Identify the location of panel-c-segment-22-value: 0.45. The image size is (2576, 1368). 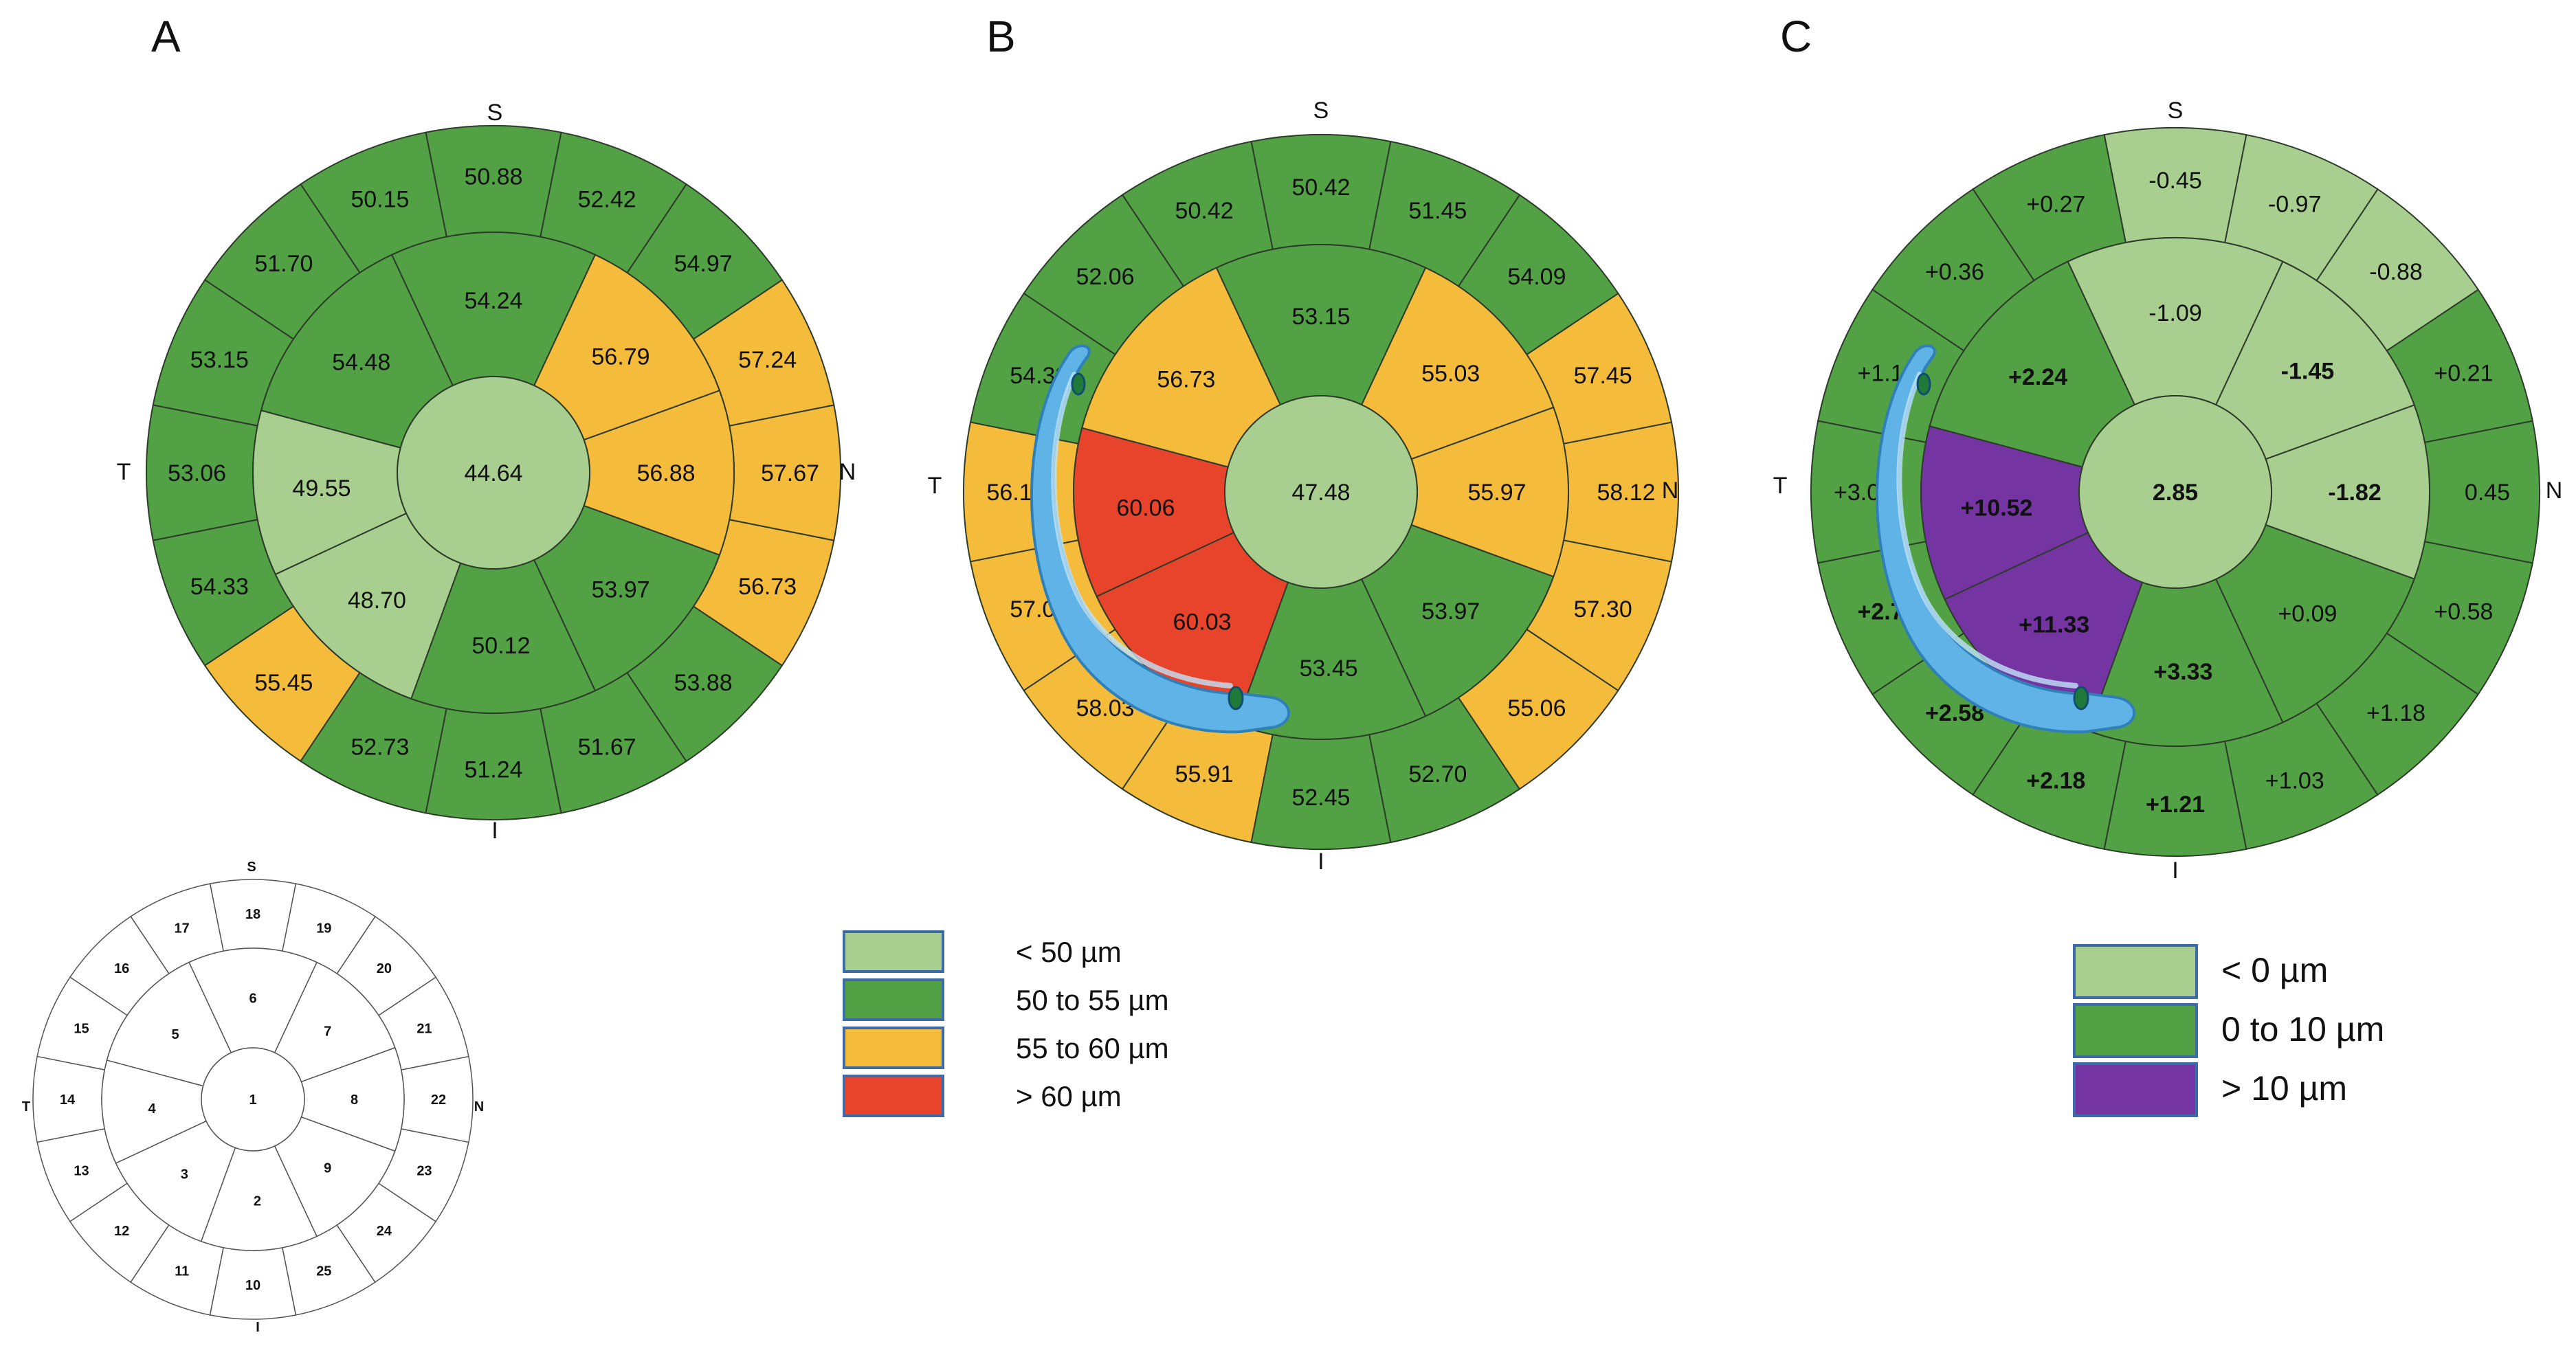
(2487, 493).